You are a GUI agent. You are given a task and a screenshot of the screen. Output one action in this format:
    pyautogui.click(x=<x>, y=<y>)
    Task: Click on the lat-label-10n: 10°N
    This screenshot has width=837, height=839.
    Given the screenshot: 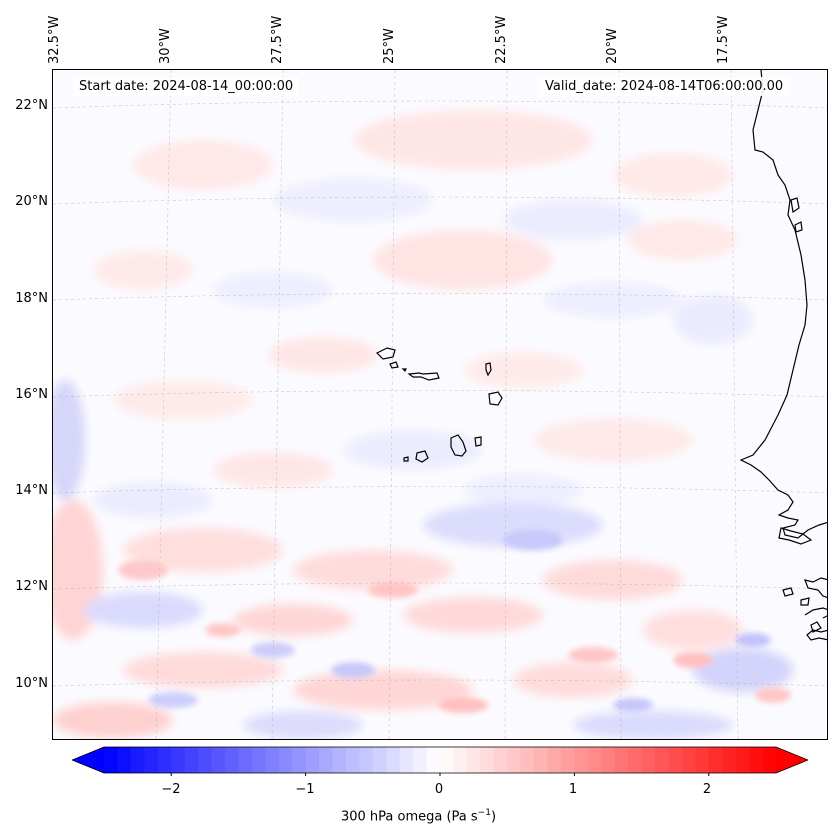 What is the action you would take?
    pyautogui.click(x=31, y=683)
    